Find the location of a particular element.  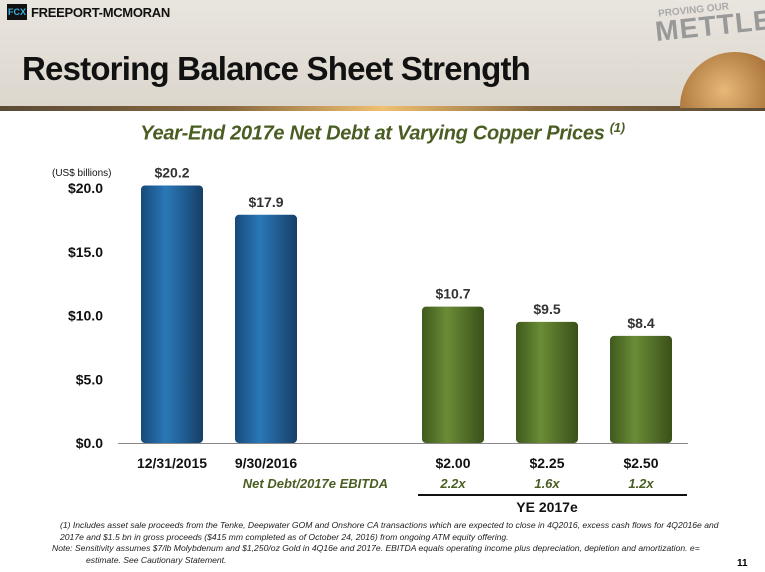

ratio-value: 1.6x is located at coordinates (547, 483).